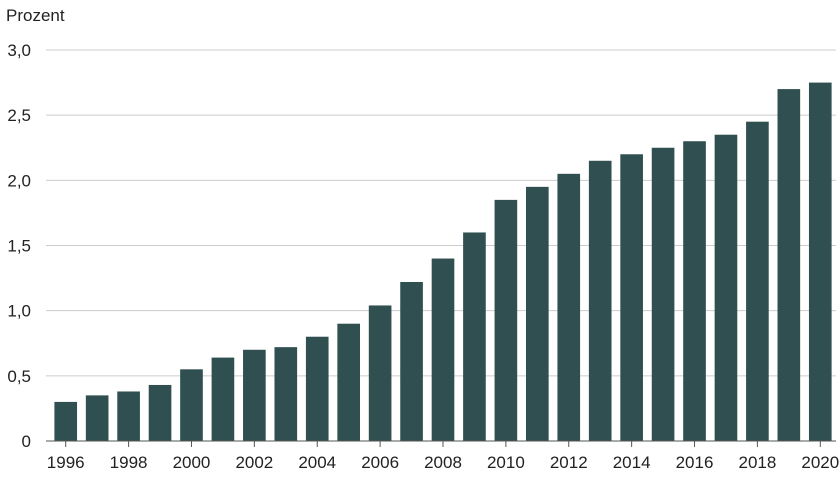  Describe the element at coordinates (695, 462) in the screenshot. I see `x-tick-label: 2016` at that location.